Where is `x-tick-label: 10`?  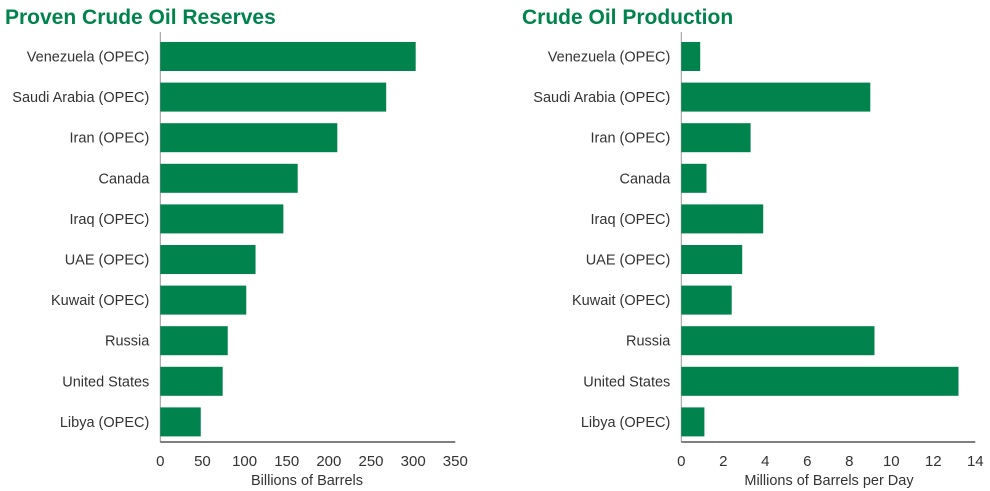 x-tick-label: 10 is located at coordinates (891, 461).